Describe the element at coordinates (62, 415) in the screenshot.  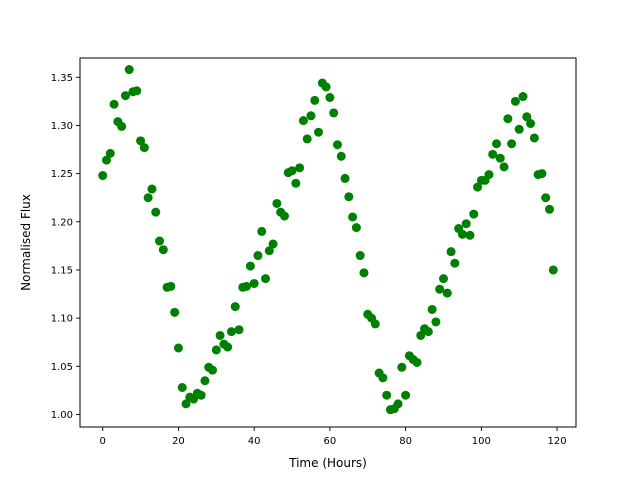
I see `y-tick-label: 1.00` at that location.